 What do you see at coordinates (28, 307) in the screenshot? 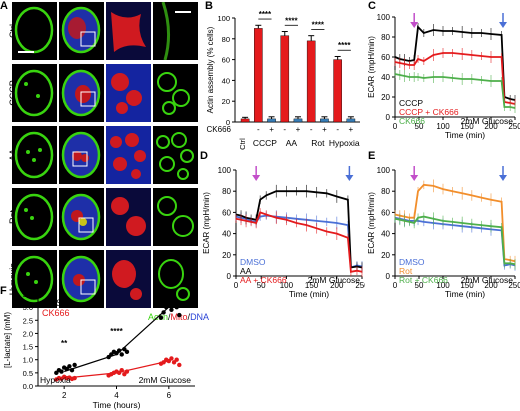
I see `y-tick-label: 3.0` at bounding box center [28, 307].